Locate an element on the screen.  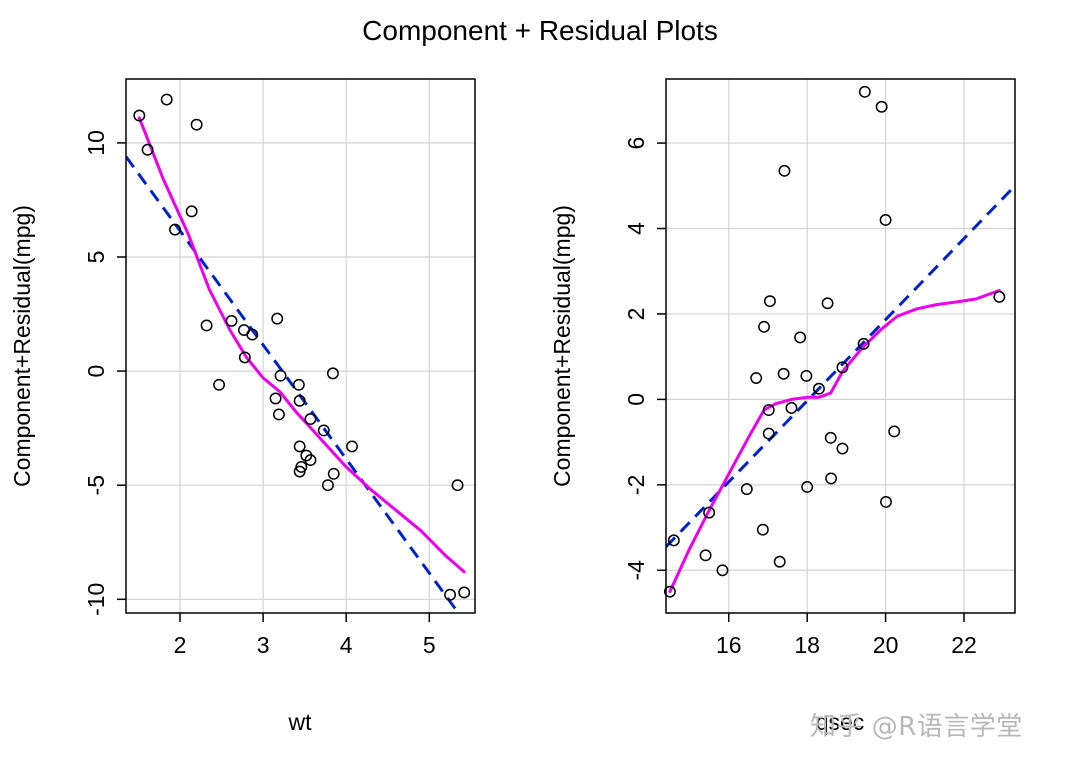
panel-qsec-x-tick-label: 22 is located at coordinates (964, 645).